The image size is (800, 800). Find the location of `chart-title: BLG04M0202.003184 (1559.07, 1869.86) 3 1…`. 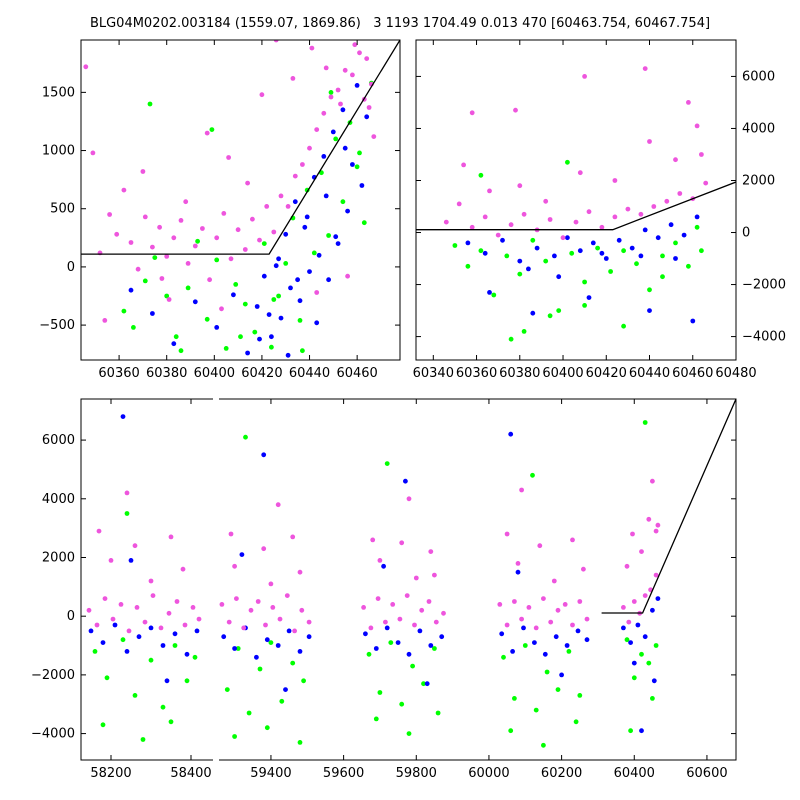

chart-title: BLG04M0202.003184 (1559.07, 1869.86) 3 1… is located at coordinates (400, 23).